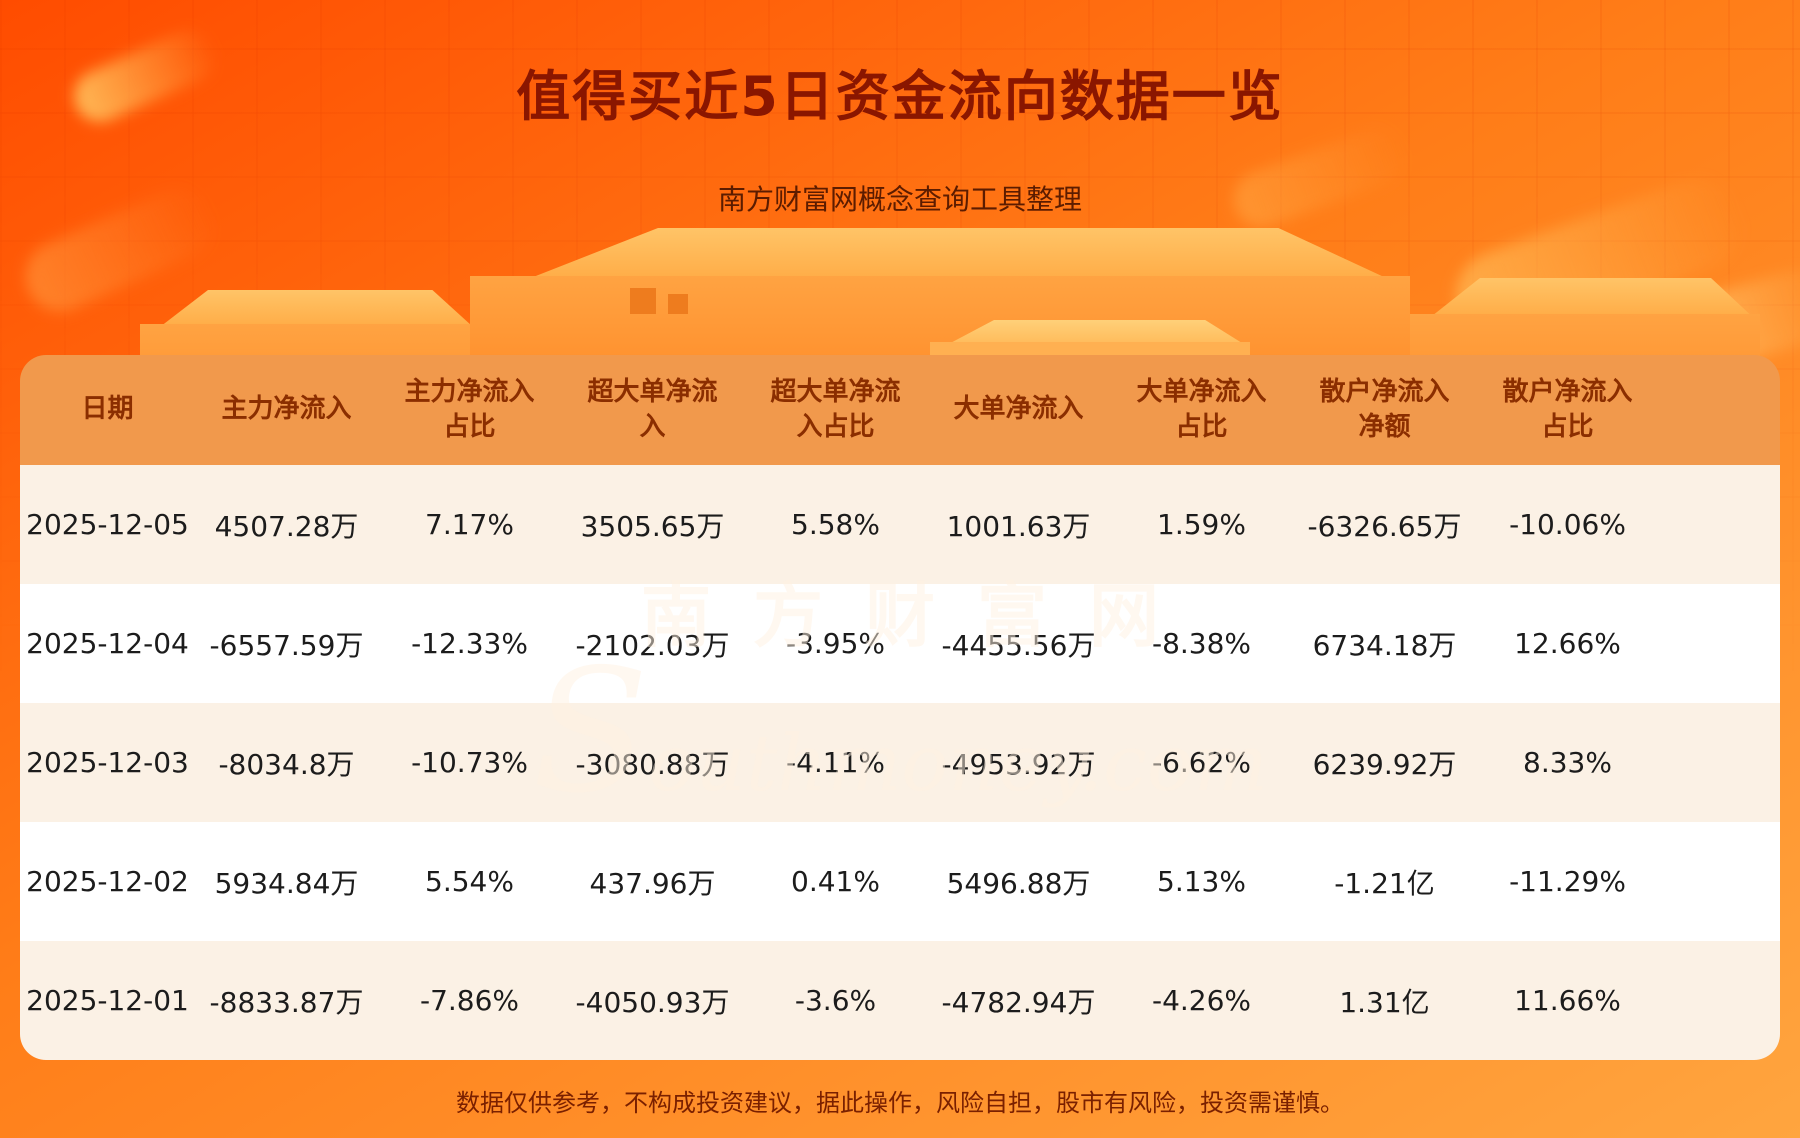  What do you see at coordinates (1567, 643) in the screenshot?
I see `table-cell: 12.66%` at bounding box center [1567, 643].